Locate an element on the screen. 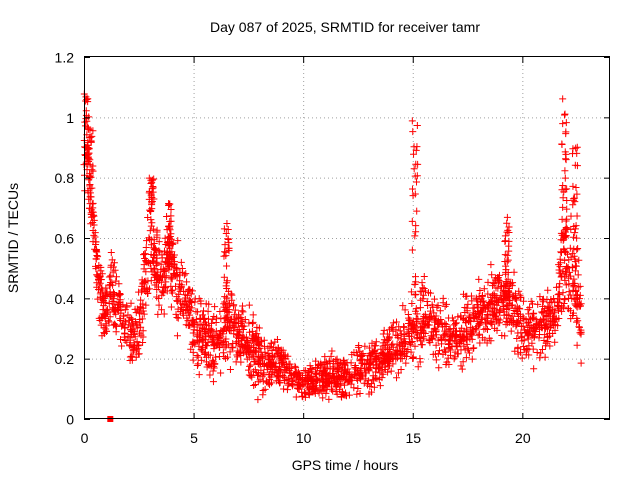 The width and height of the screenshot is (640, 480). x-tick-label: 10 is located at coordinates (304, 438).